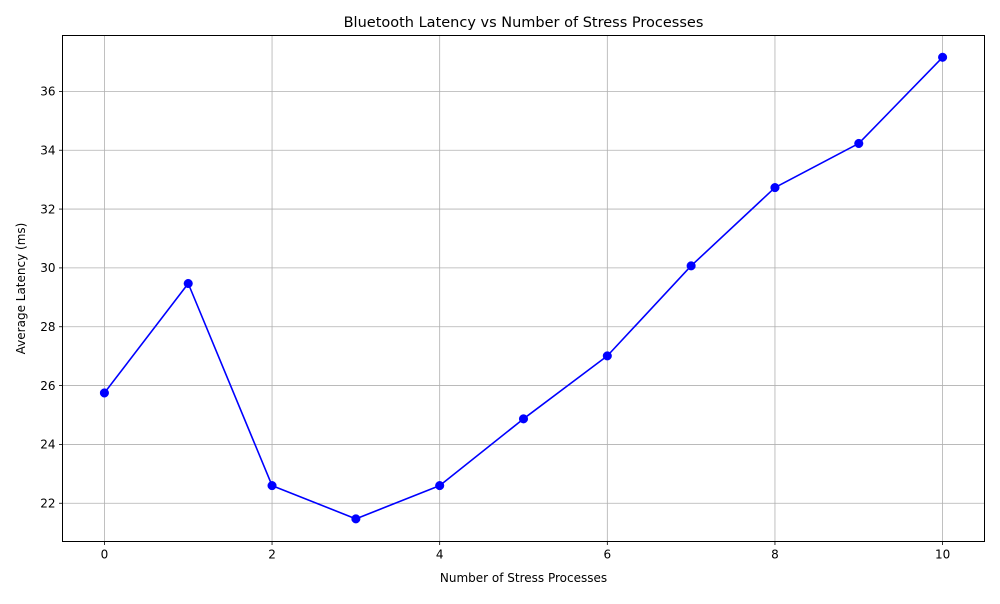 The width and height of the screenshot is (1000, 604). What do you see at coordinates (105, 555) in the screenshot?
I see `x-tick-label: 0` at bounding box center [105, 555].